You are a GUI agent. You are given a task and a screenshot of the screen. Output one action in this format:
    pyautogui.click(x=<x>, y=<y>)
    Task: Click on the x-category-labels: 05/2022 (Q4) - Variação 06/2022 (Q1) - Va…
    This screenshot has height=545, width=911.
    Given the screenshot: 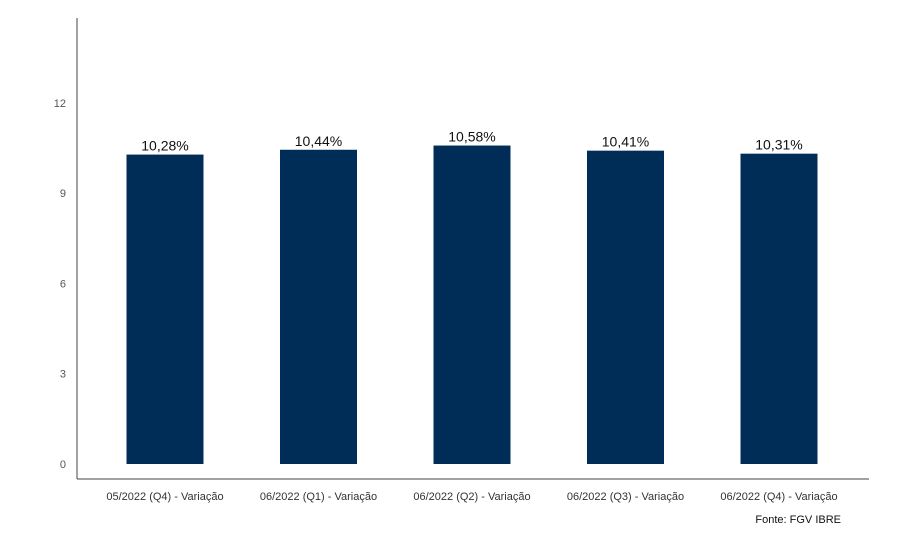 What is the action you would take?
    pyautogui.click(x=471, y=497)
    